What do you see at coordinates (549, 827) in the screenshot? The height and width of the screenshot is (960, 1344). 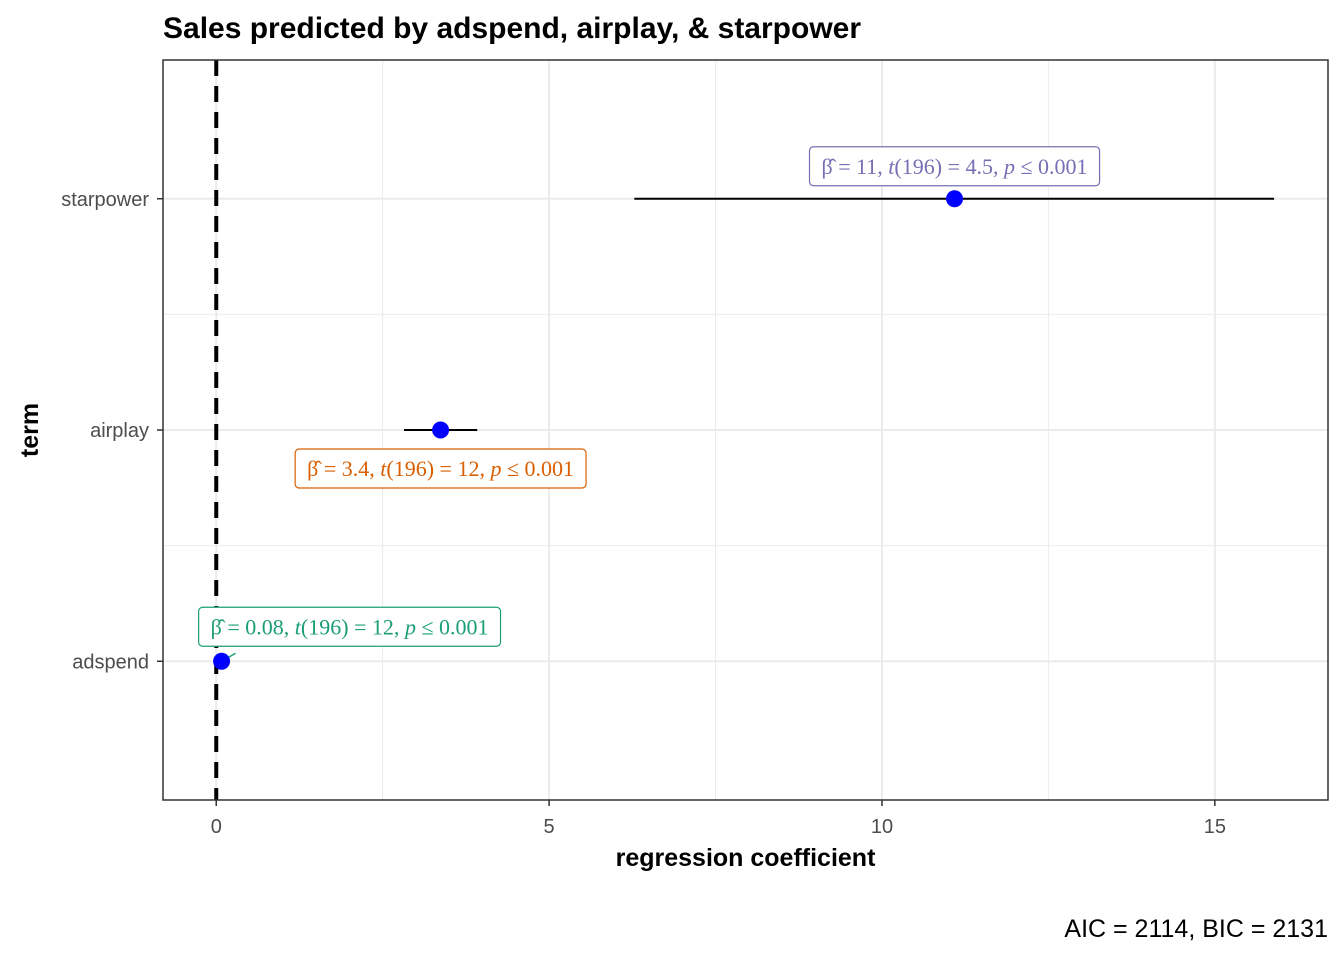 I see `x-tick-label: 5` at bounding box center [549, 827].